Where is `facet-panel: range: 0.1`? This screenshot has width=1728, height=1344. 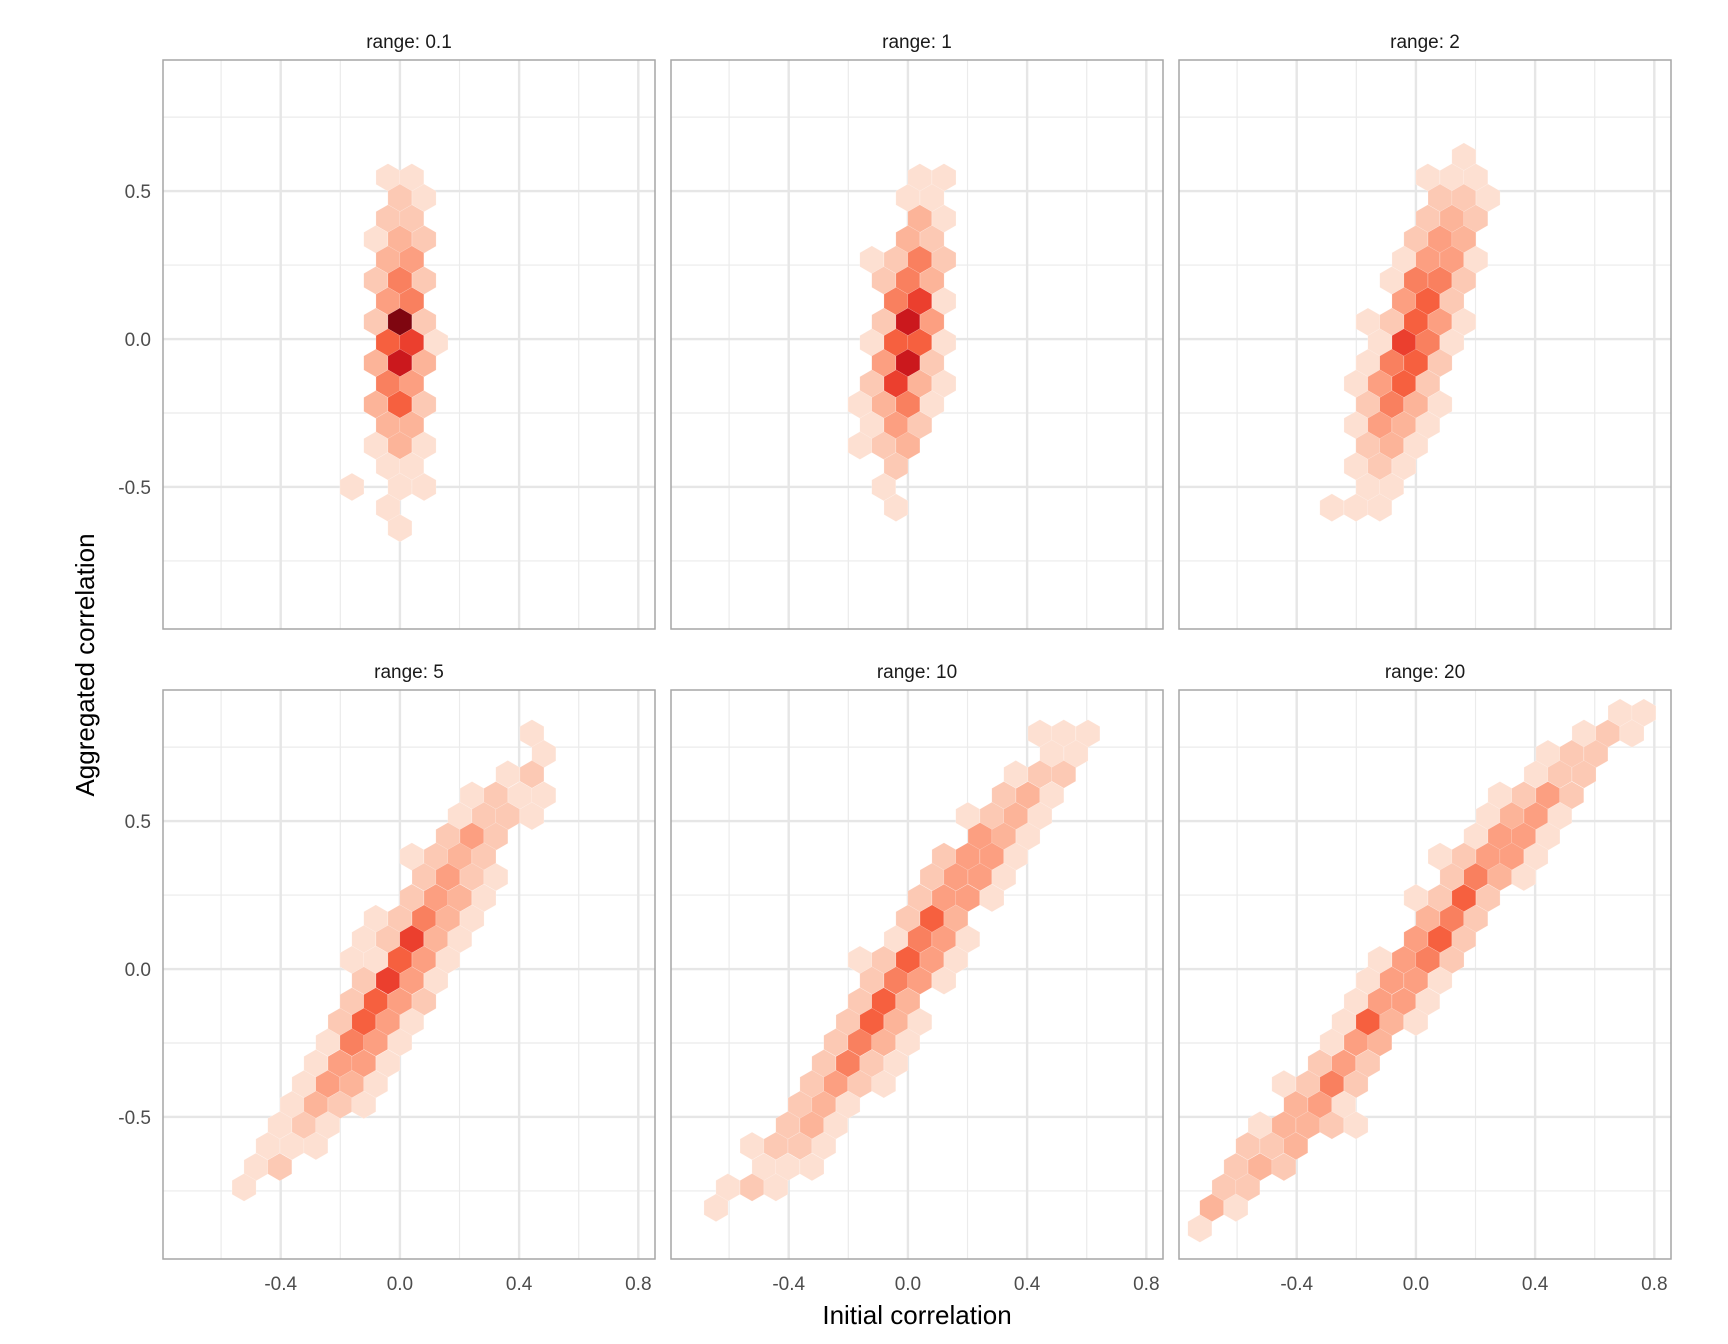
facet-panel: range: 0.1 is located at coordinates (409, 331).